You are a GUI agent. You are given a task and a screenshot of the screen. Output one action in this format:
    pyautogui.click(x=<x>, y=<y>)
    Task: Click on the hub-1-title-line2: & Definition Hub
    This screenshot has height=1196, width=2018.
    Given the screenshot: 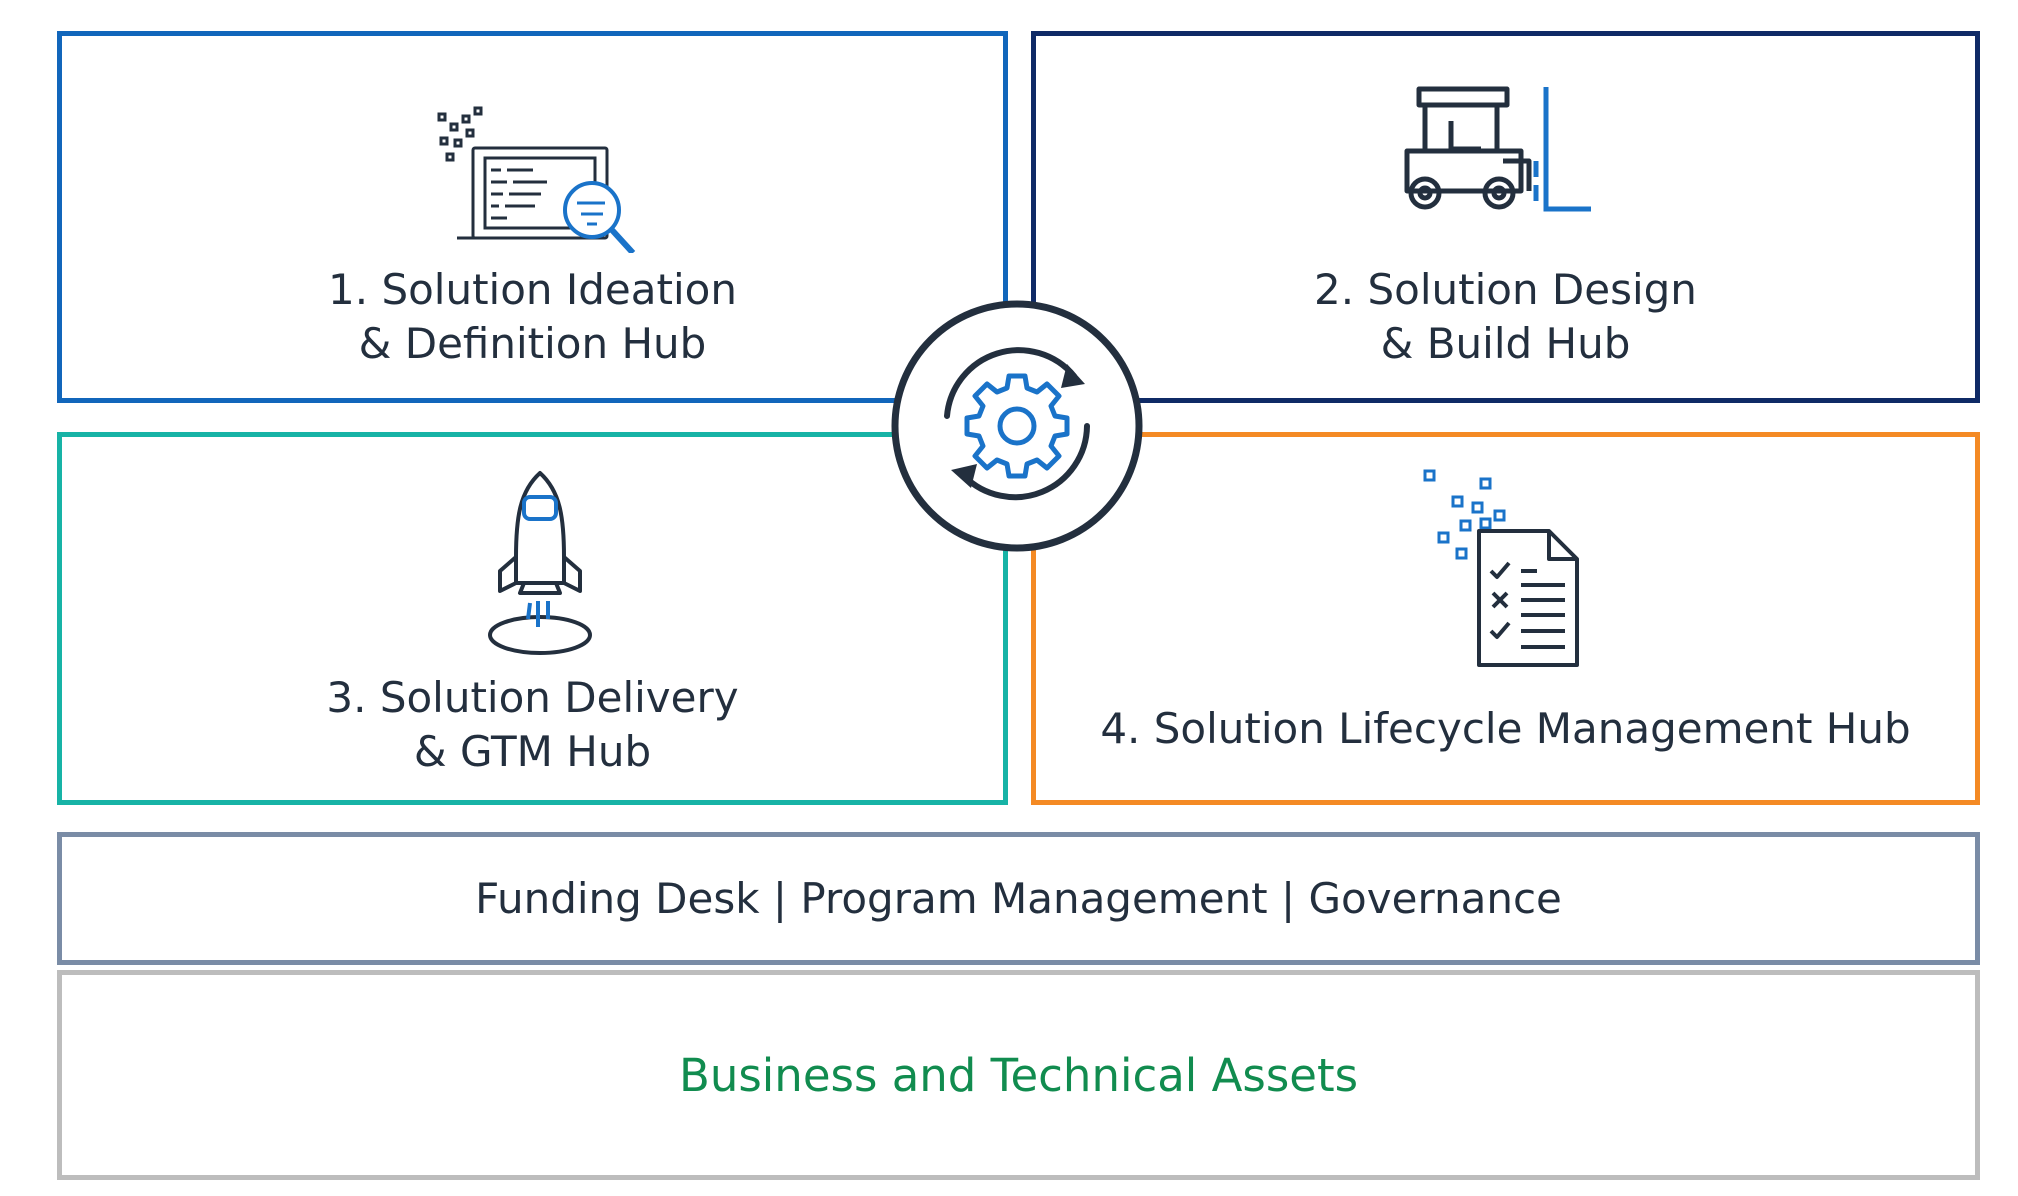 What is the action you would take?
    pyautogui.click(x=532, y=343)
    